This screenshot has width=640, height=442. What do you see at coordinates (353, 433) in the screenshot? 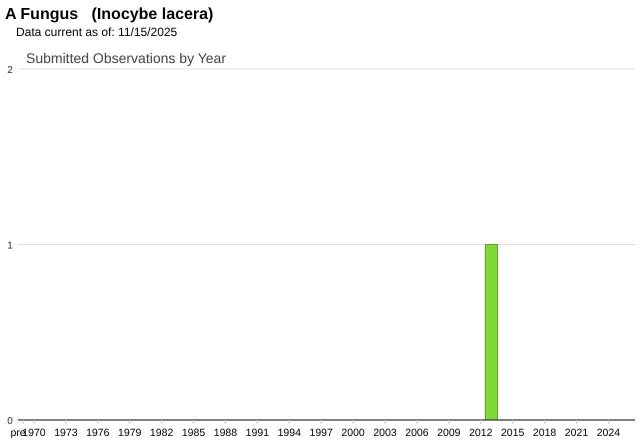
I see `x-tick-label: 2000` at bounding box center [353, 433].